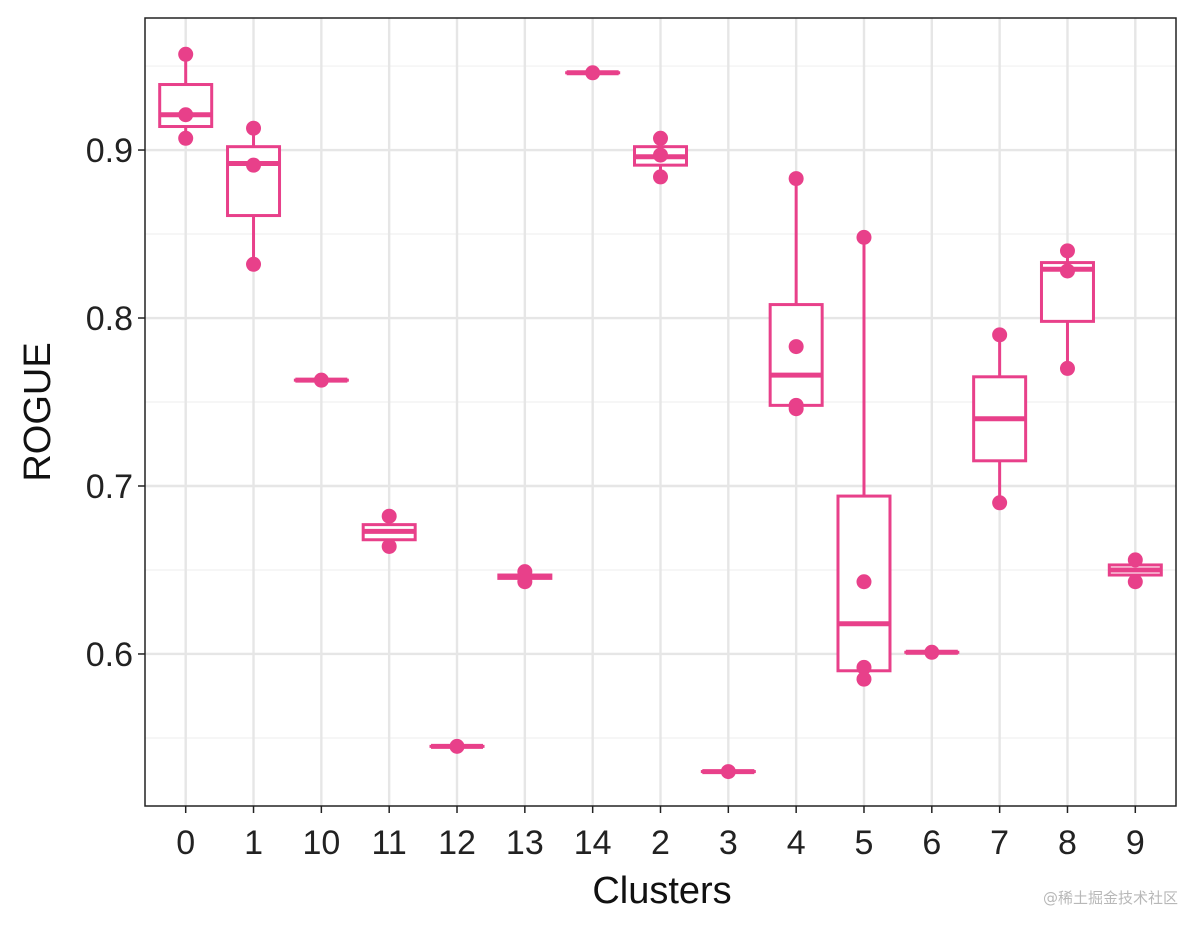  Describe the element at coordinates (728, 843) in the screenshot. I see `x-tick-label: 3` at that location.